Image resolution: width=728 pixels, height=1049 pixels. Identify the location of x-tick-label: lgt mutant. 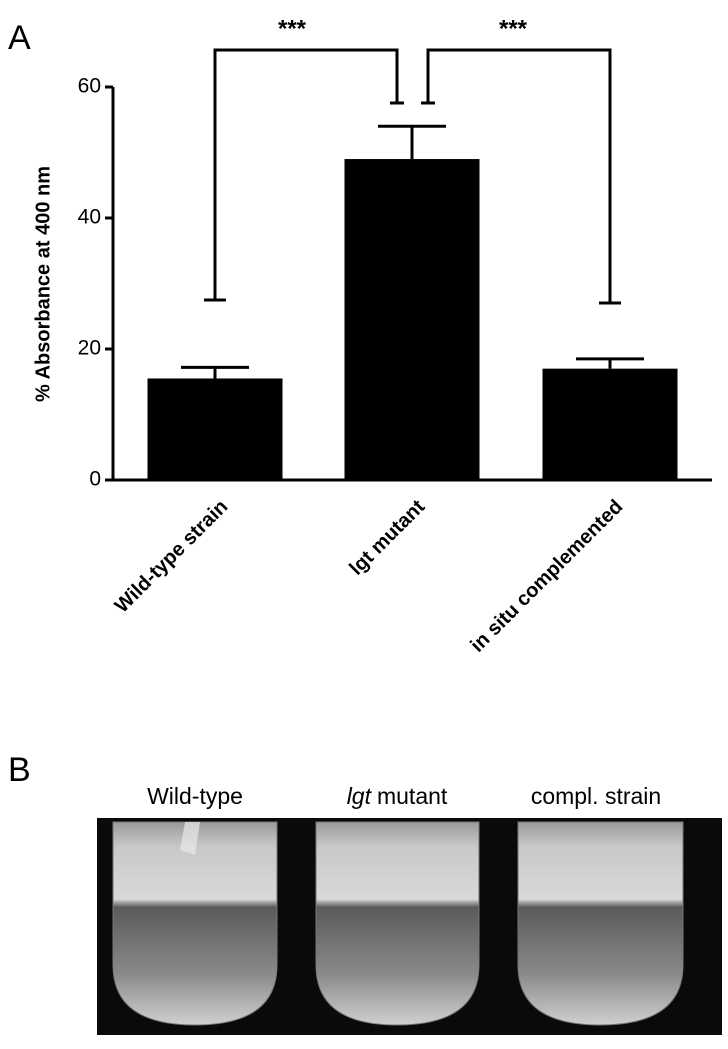
(387, 537).